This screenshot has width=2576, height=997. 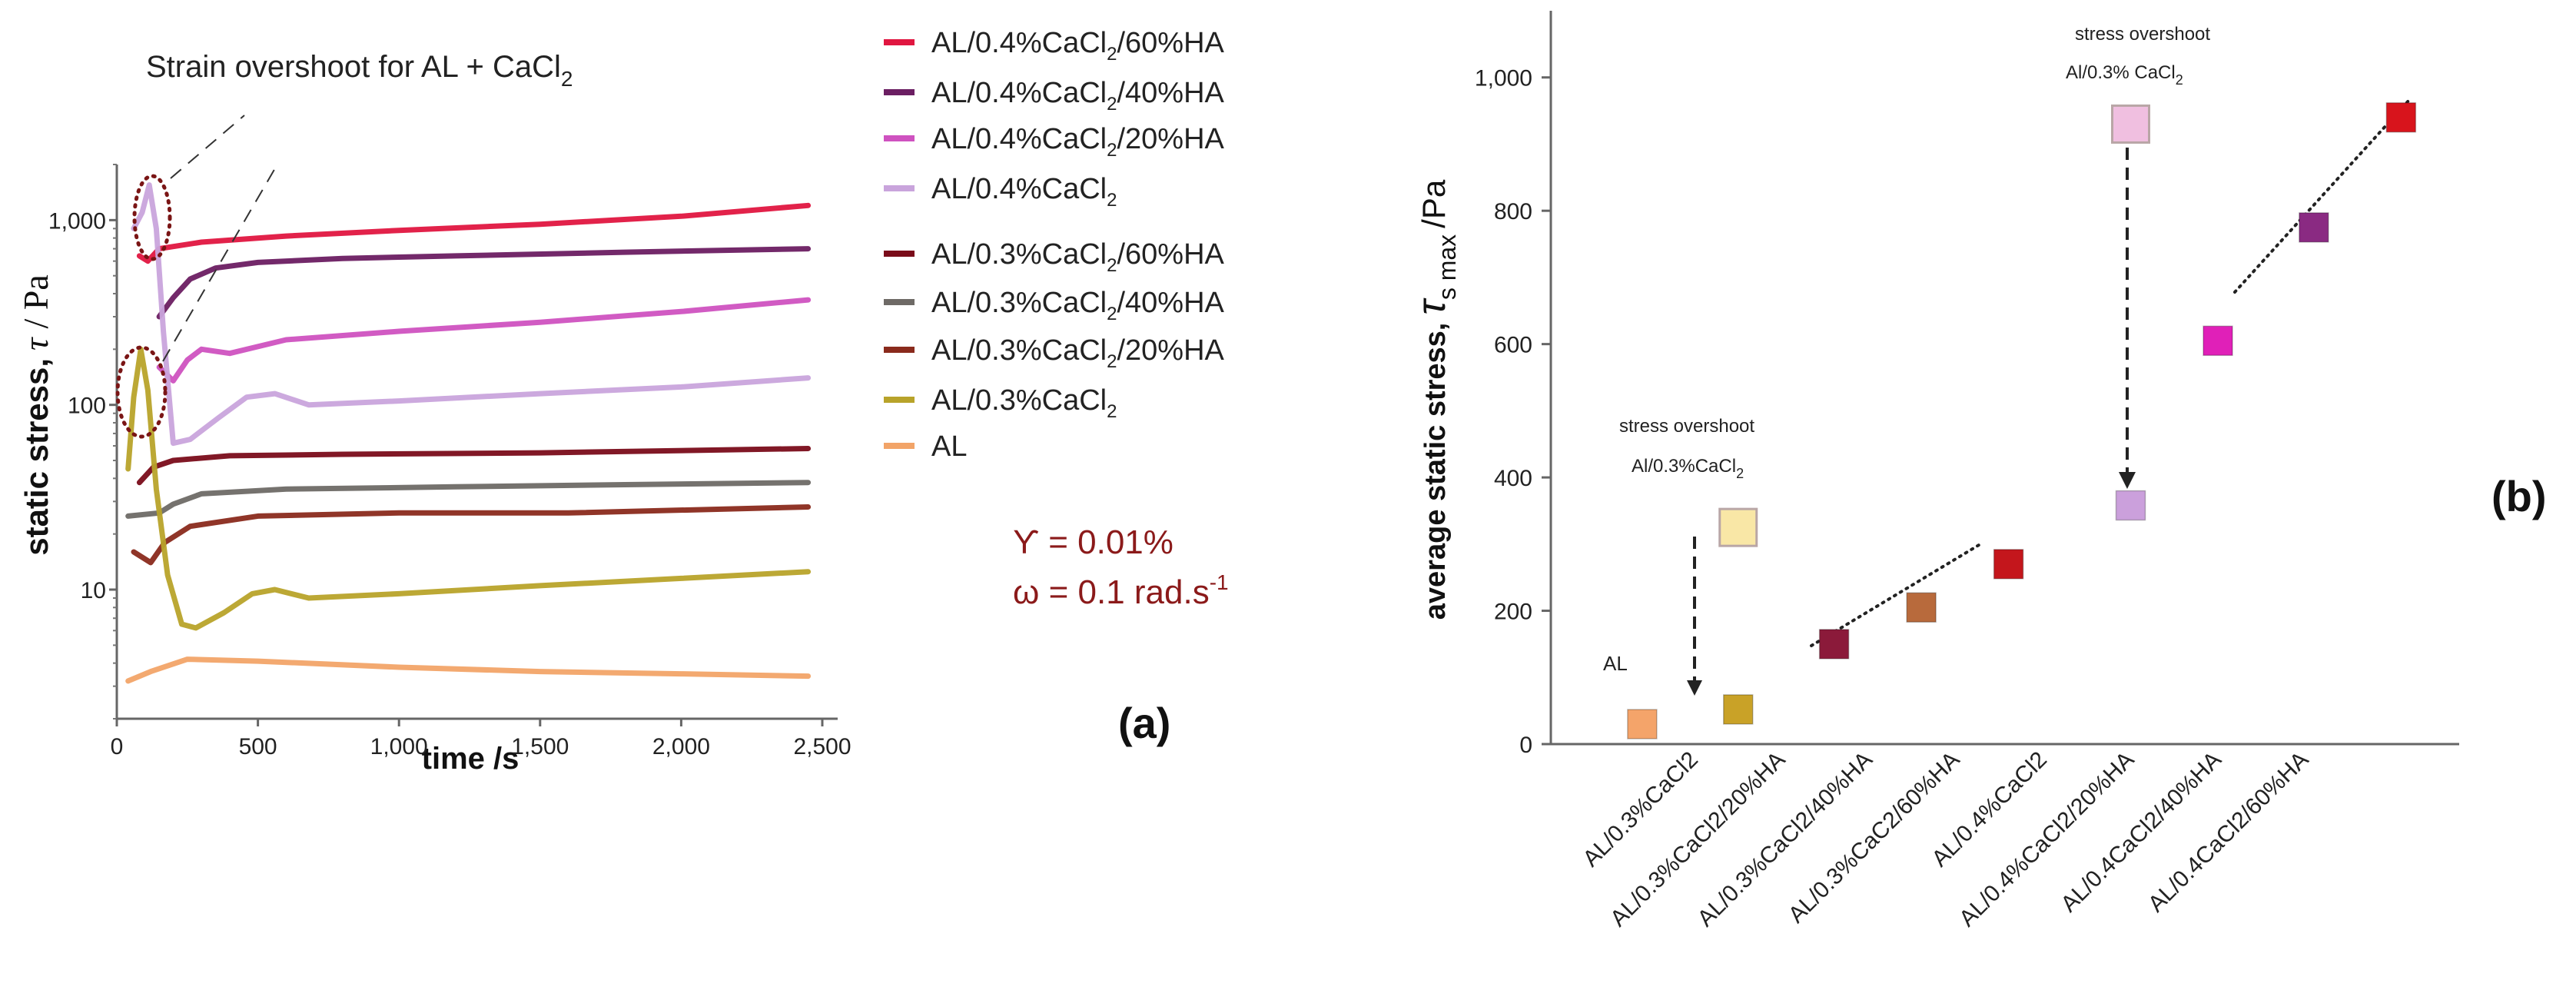 What do you see at coordinates (2228, 832) in the screenshot?
I see `panel-b-x-tick-label-7: AL/0.4CaCl2/60%HA` at bounding box center [2228, 832].